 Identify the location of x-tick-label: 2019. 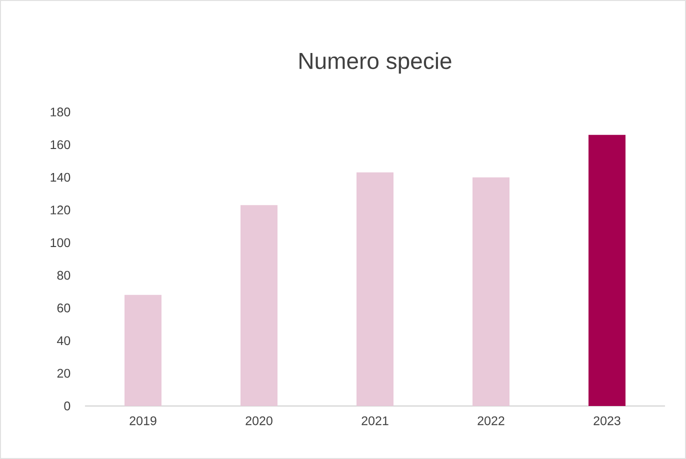
(143, 421).